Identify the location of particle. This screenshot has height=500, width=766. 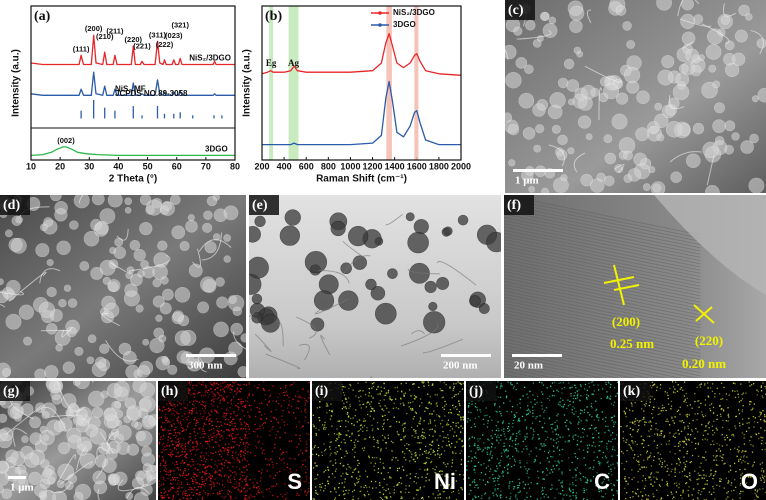
(358, 236).